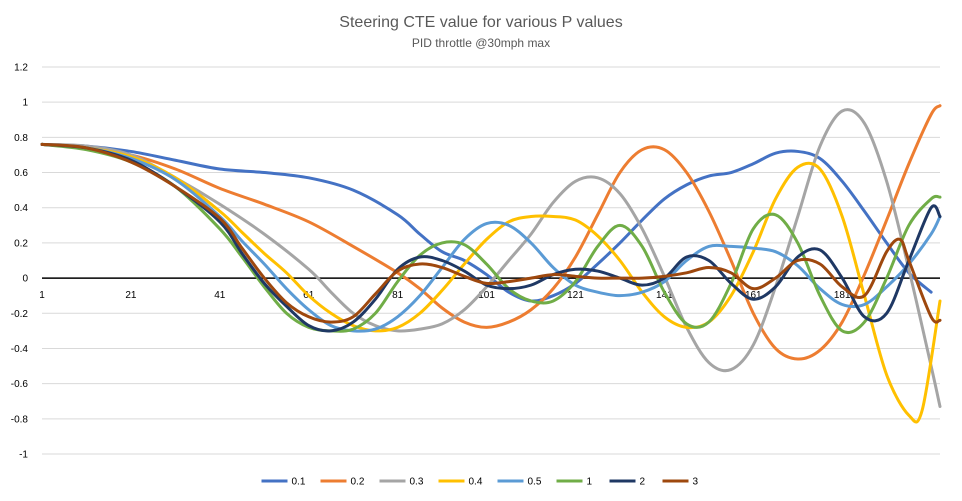 This screenshot has width=962, height=501. Describe the element at coordinates (25, 103) in the screenshot. I see `y-tick-label: 1` at that location.